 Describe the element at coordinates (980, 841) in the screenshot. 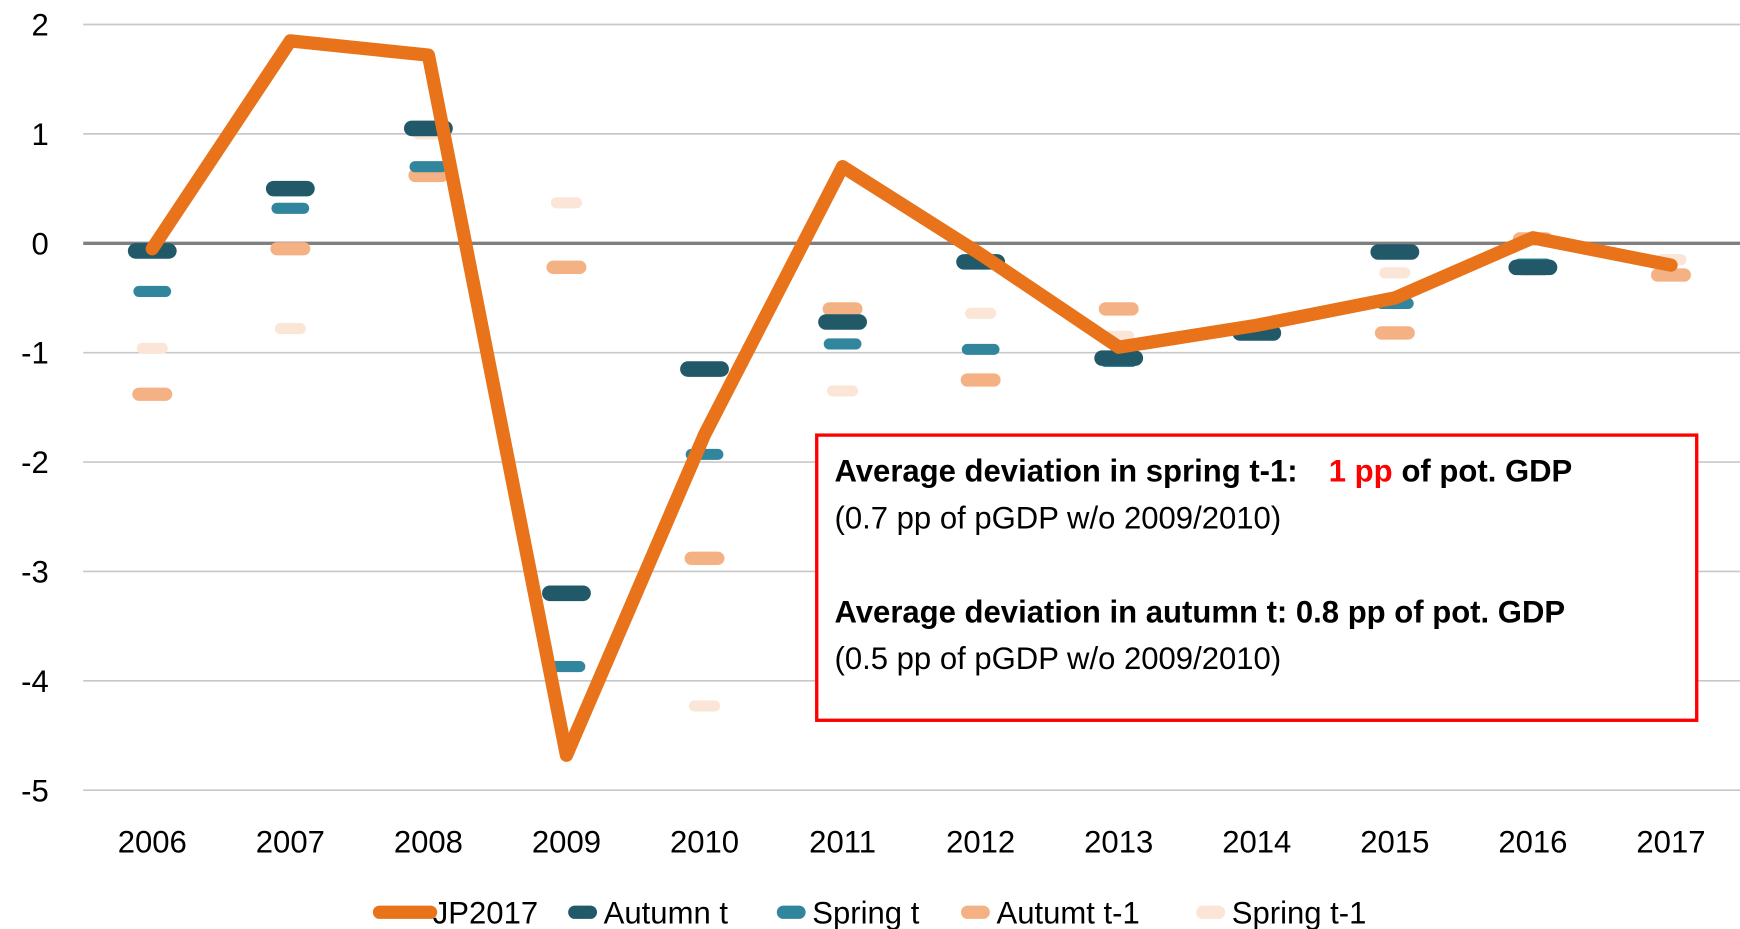

I see `x-tick-label: 2012` at that location.